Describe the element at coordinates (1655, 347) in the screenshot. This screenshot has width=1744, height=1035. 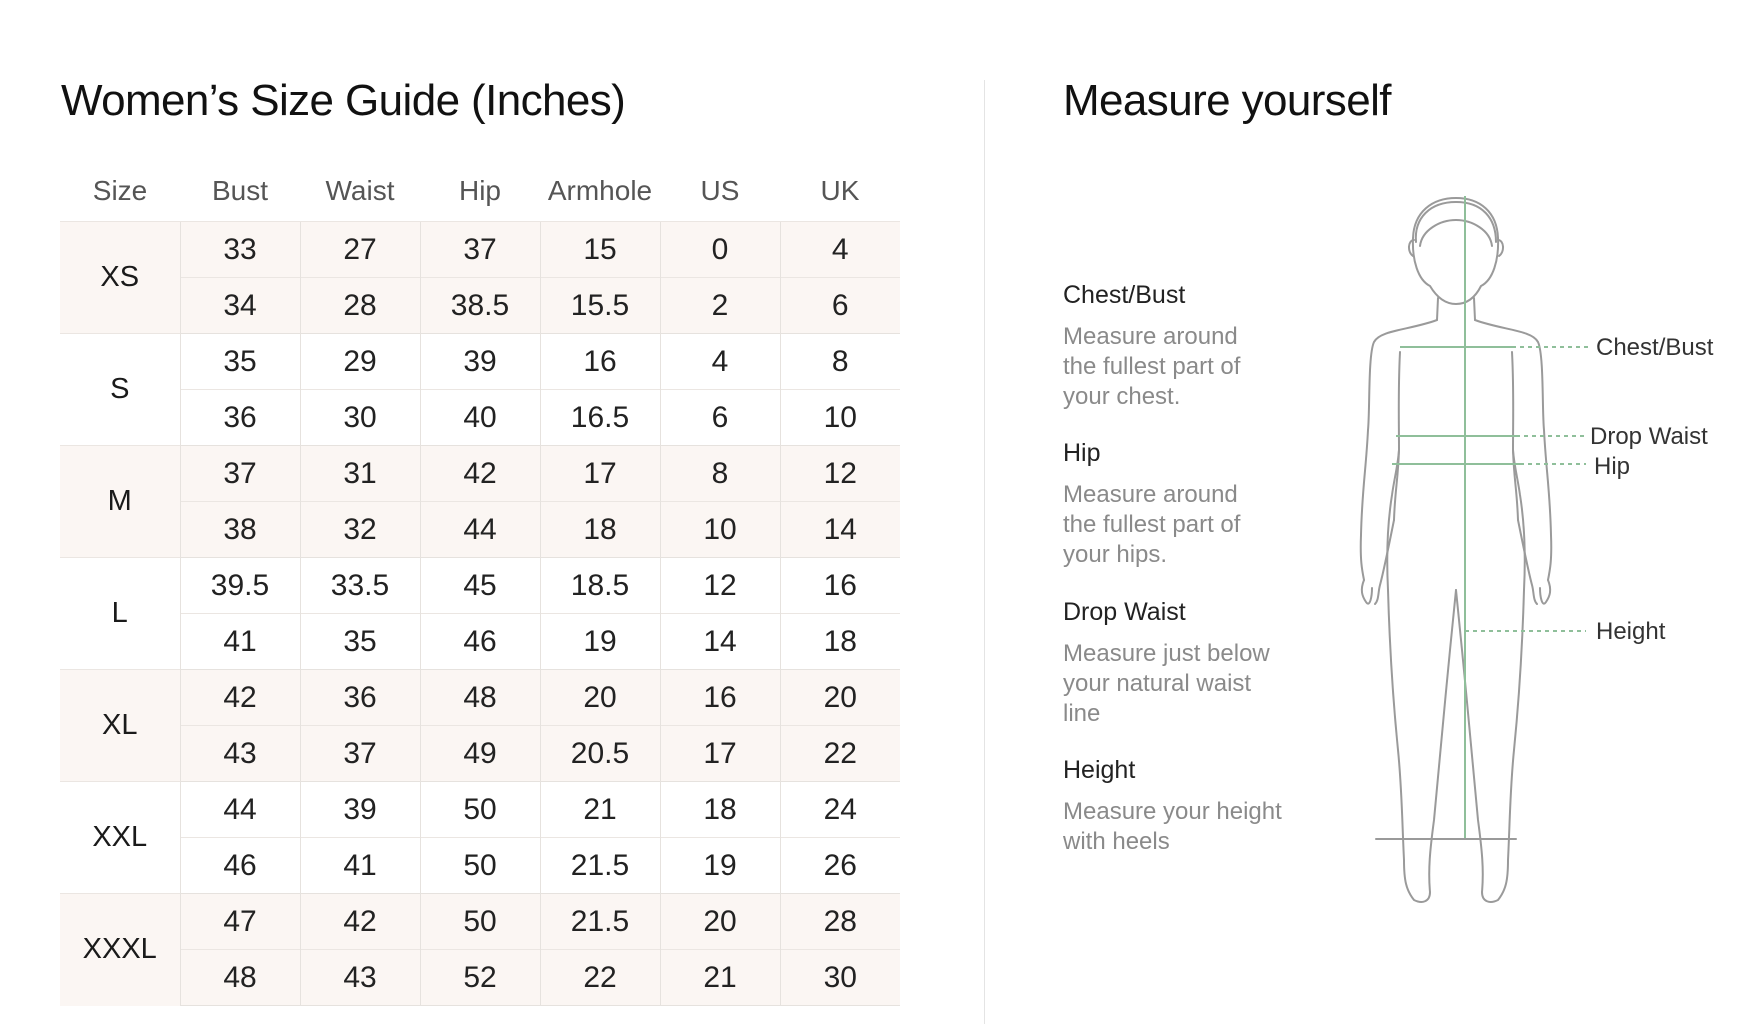
I see `figure-label-chest: Chest/Bust` at that location.